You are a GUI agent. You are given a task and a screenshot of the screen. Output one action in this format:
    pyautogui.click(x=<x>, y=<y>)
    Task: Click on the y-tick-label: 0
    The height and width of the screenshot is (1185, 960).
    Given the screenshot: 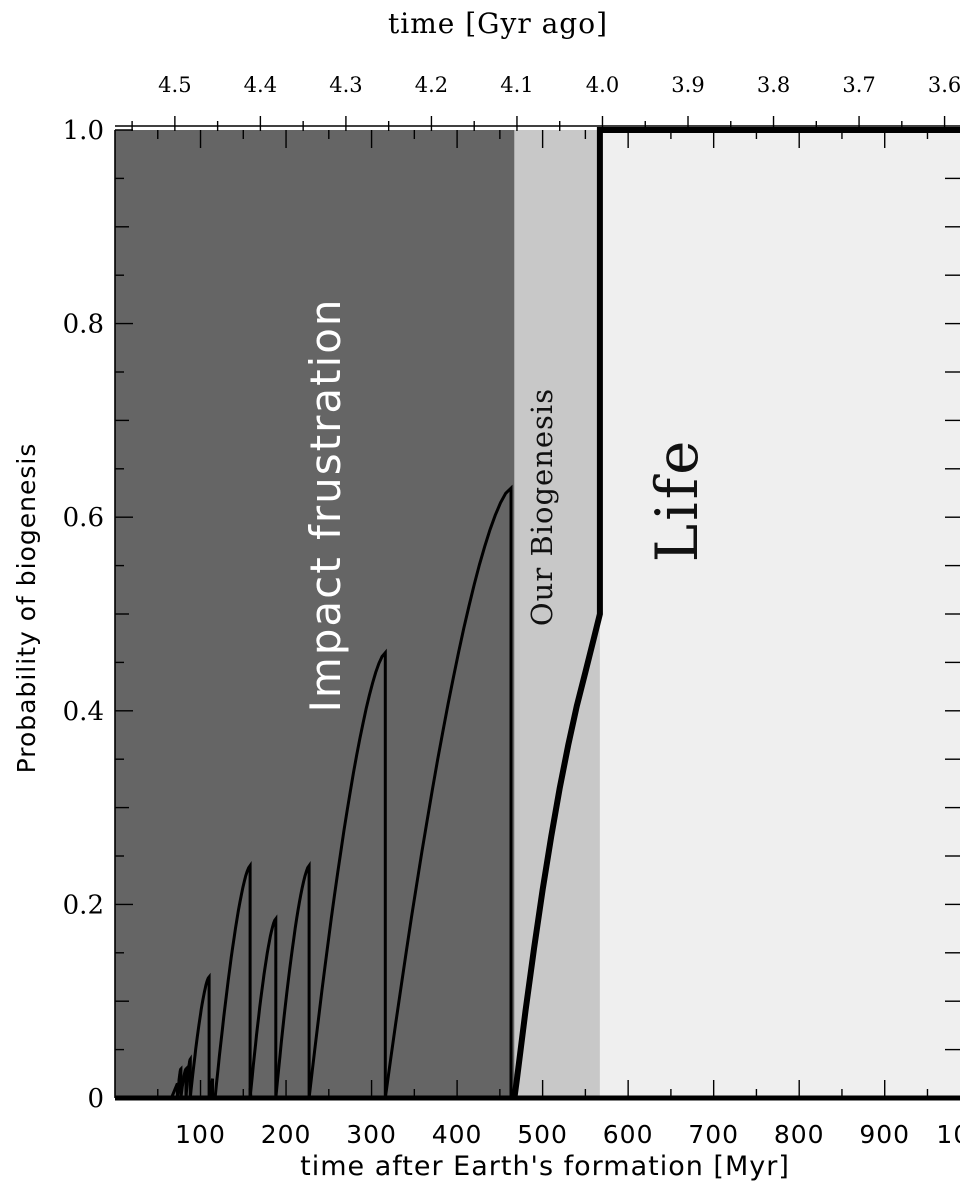 What is the action you would take?
    pyautogui.click(x=95, y=1099)
    